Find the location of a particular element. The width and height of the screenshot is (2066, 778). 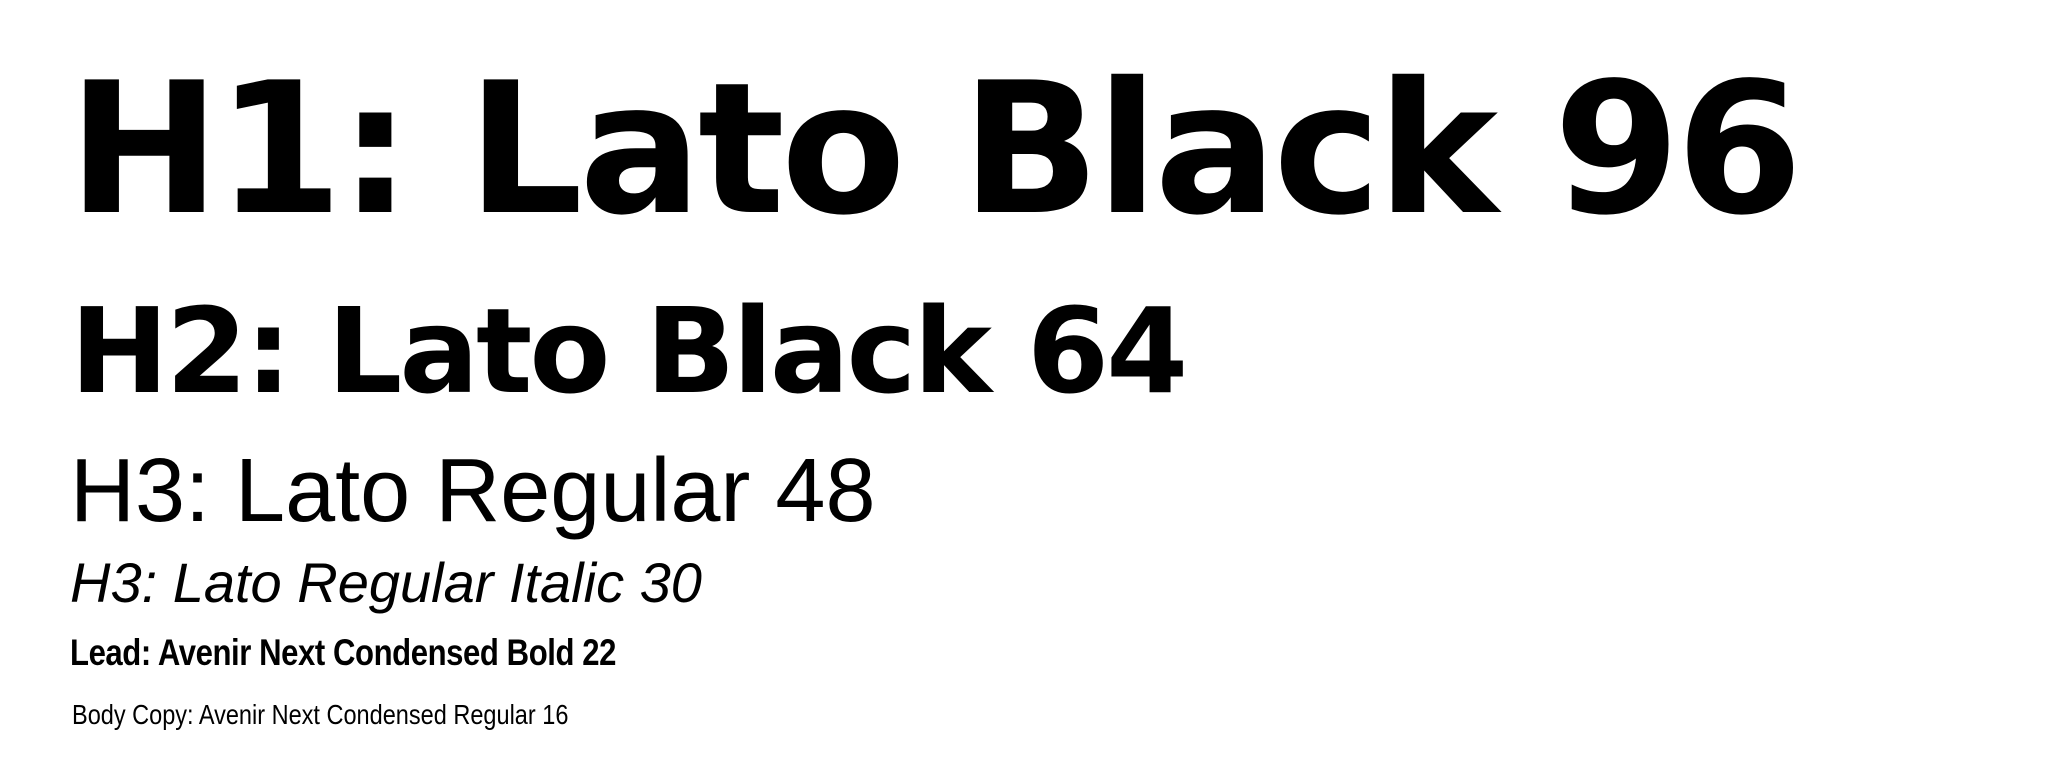

lead-sample-text: Lead: Avenir Next Condensed Bold 22 is located at coordinates (343, 652).